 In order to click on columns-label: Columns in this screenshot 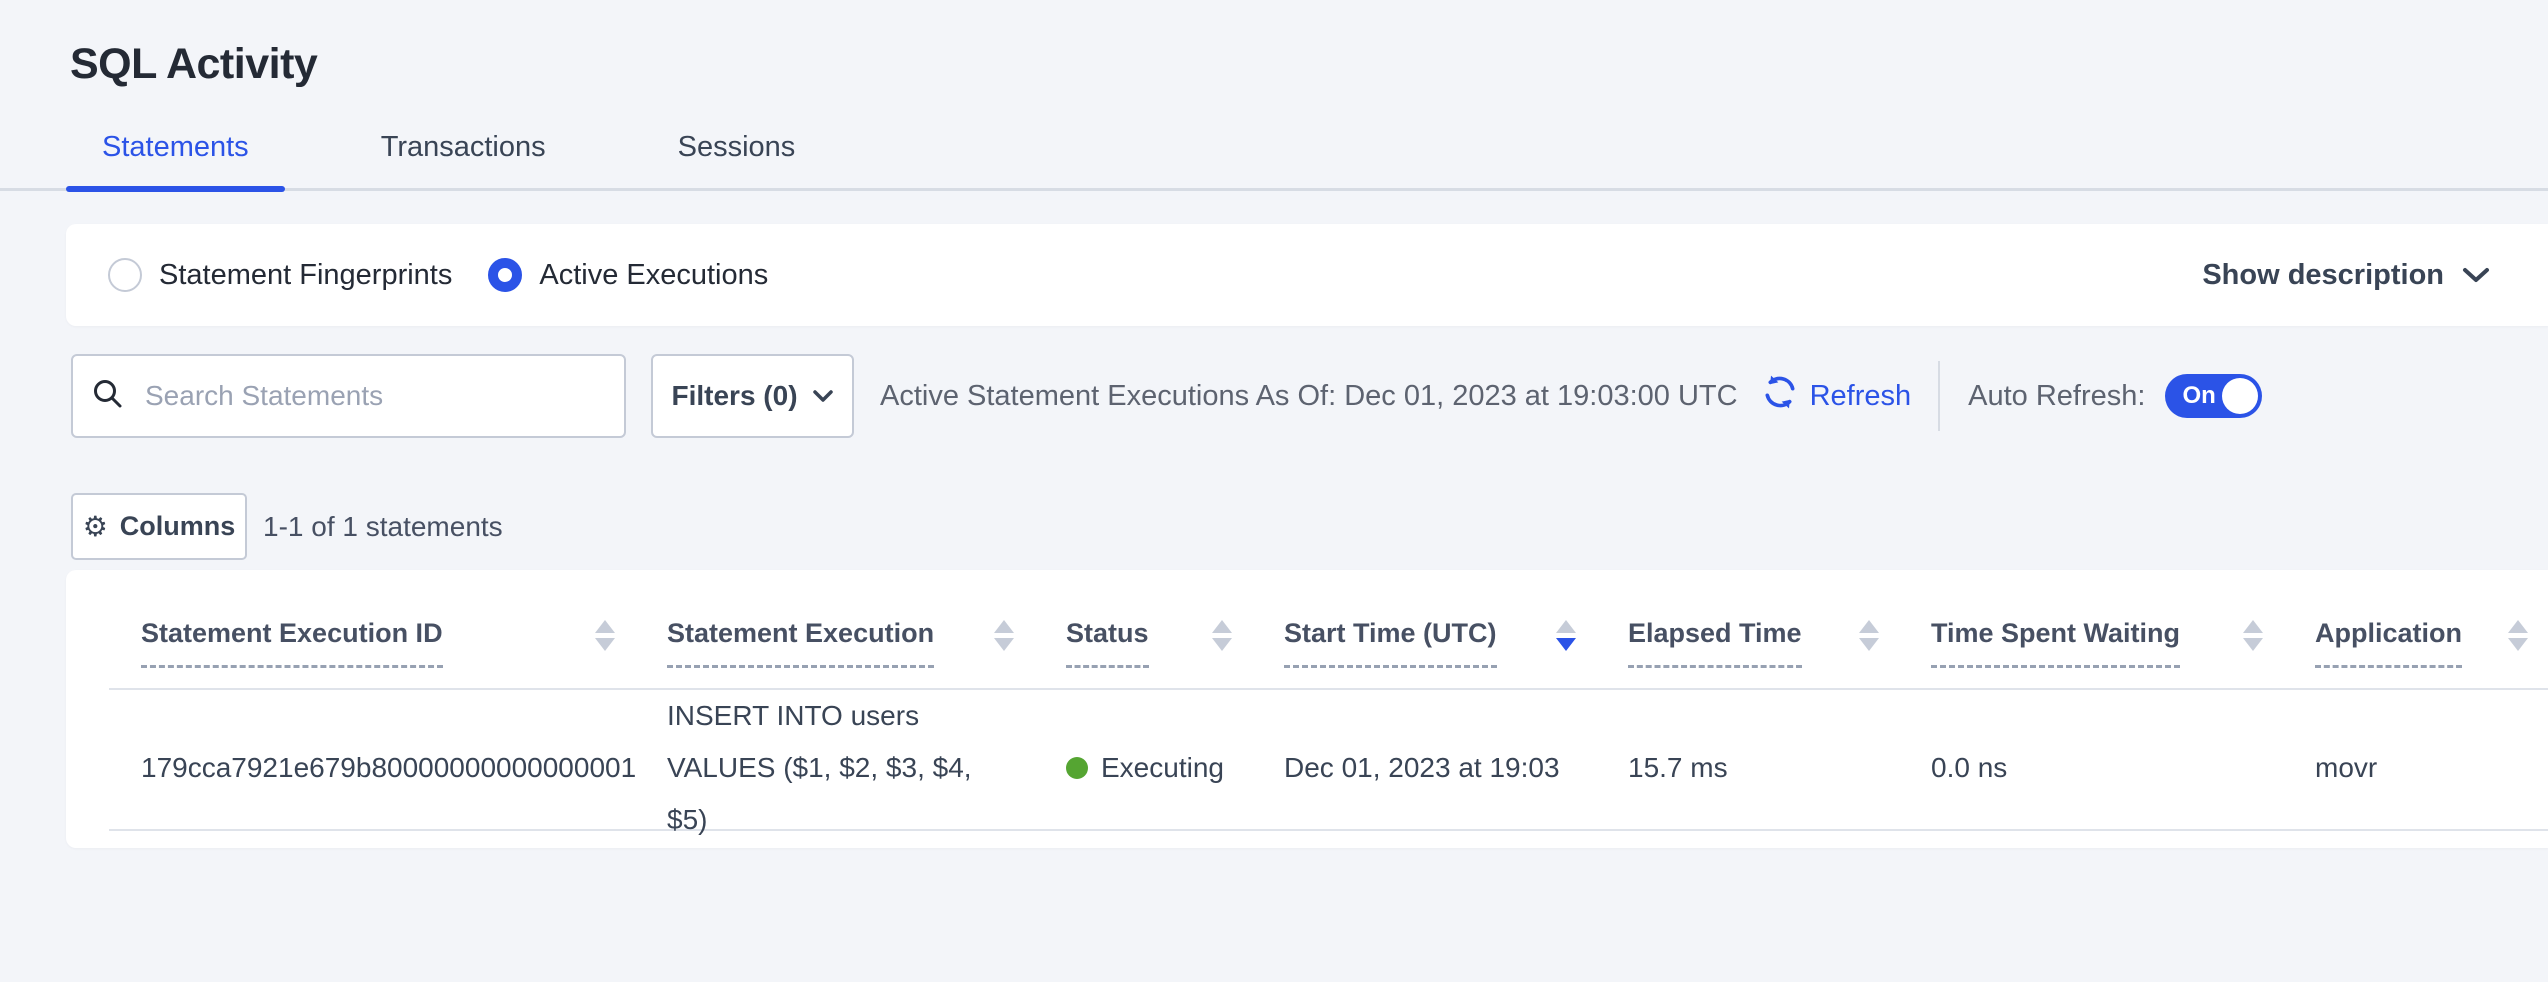, I will do `click(177, 526)`.